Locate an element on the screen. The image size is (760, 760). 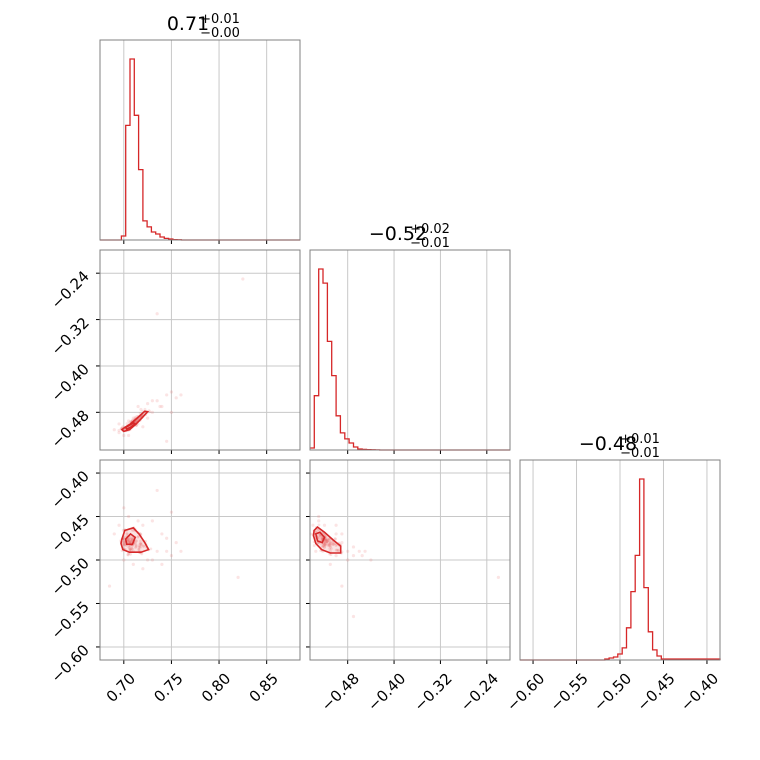
xtick-label: −0.60 is located at coordinates (525, 692).